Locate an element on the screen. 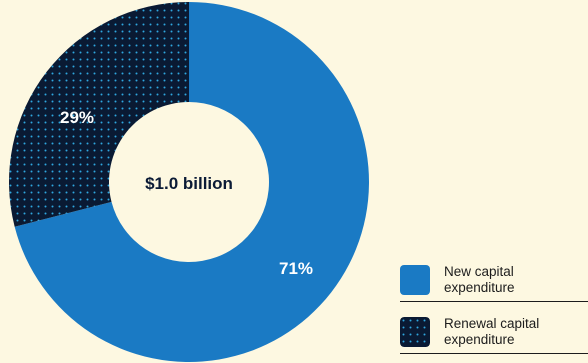 This screenshot has width=588, height=363. slice-label-new: 71% is located at coordinates (296, 268).